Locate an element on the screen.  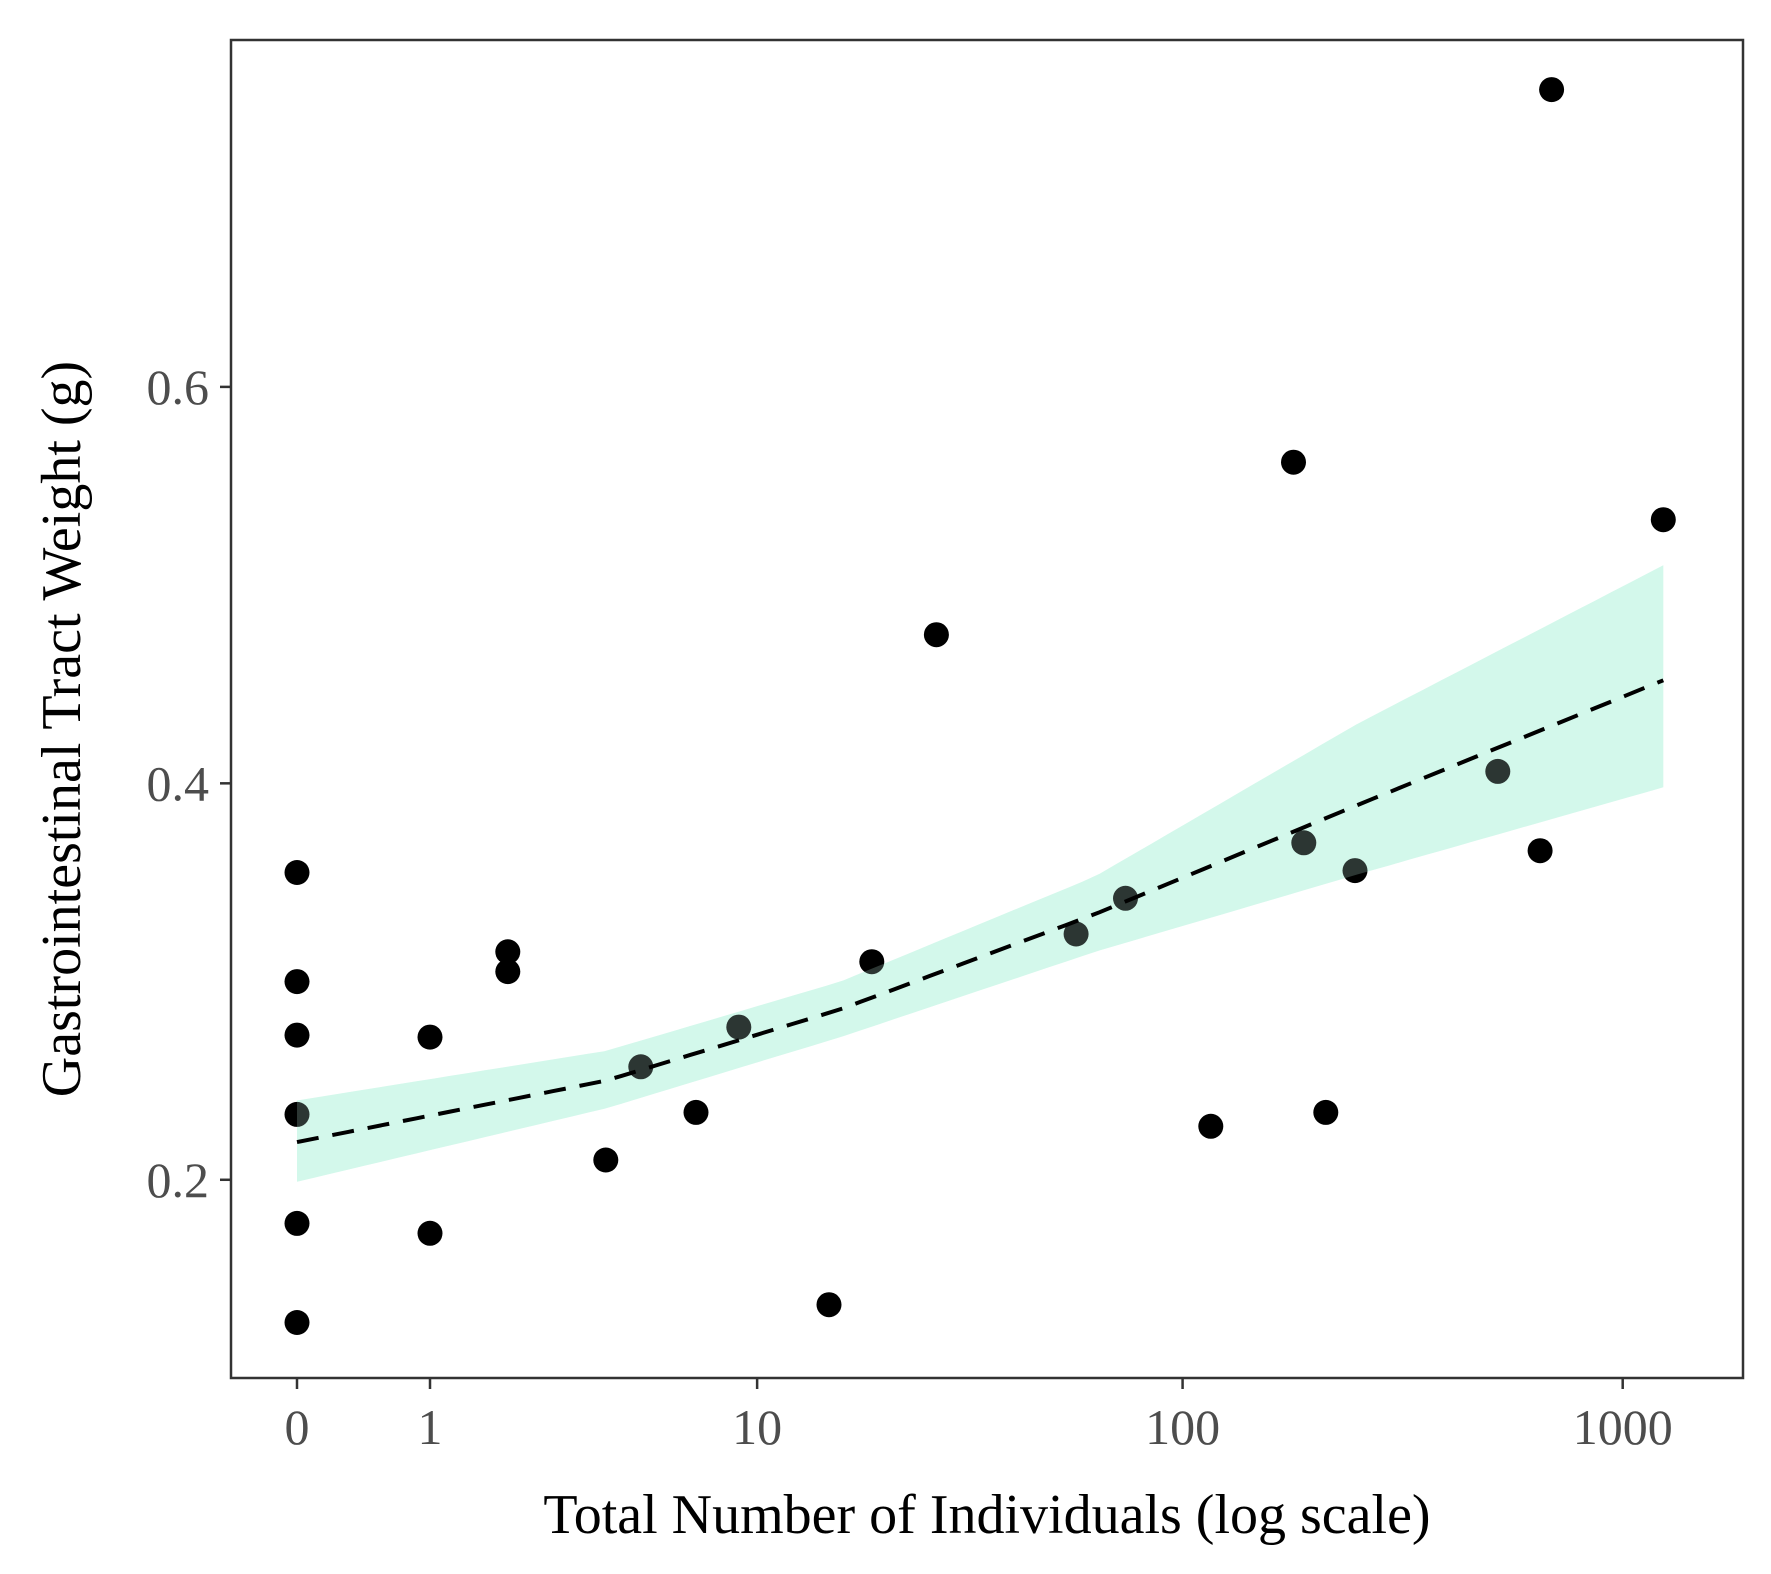
x-tick-label: 1 is located at coordinates (430, 1427).